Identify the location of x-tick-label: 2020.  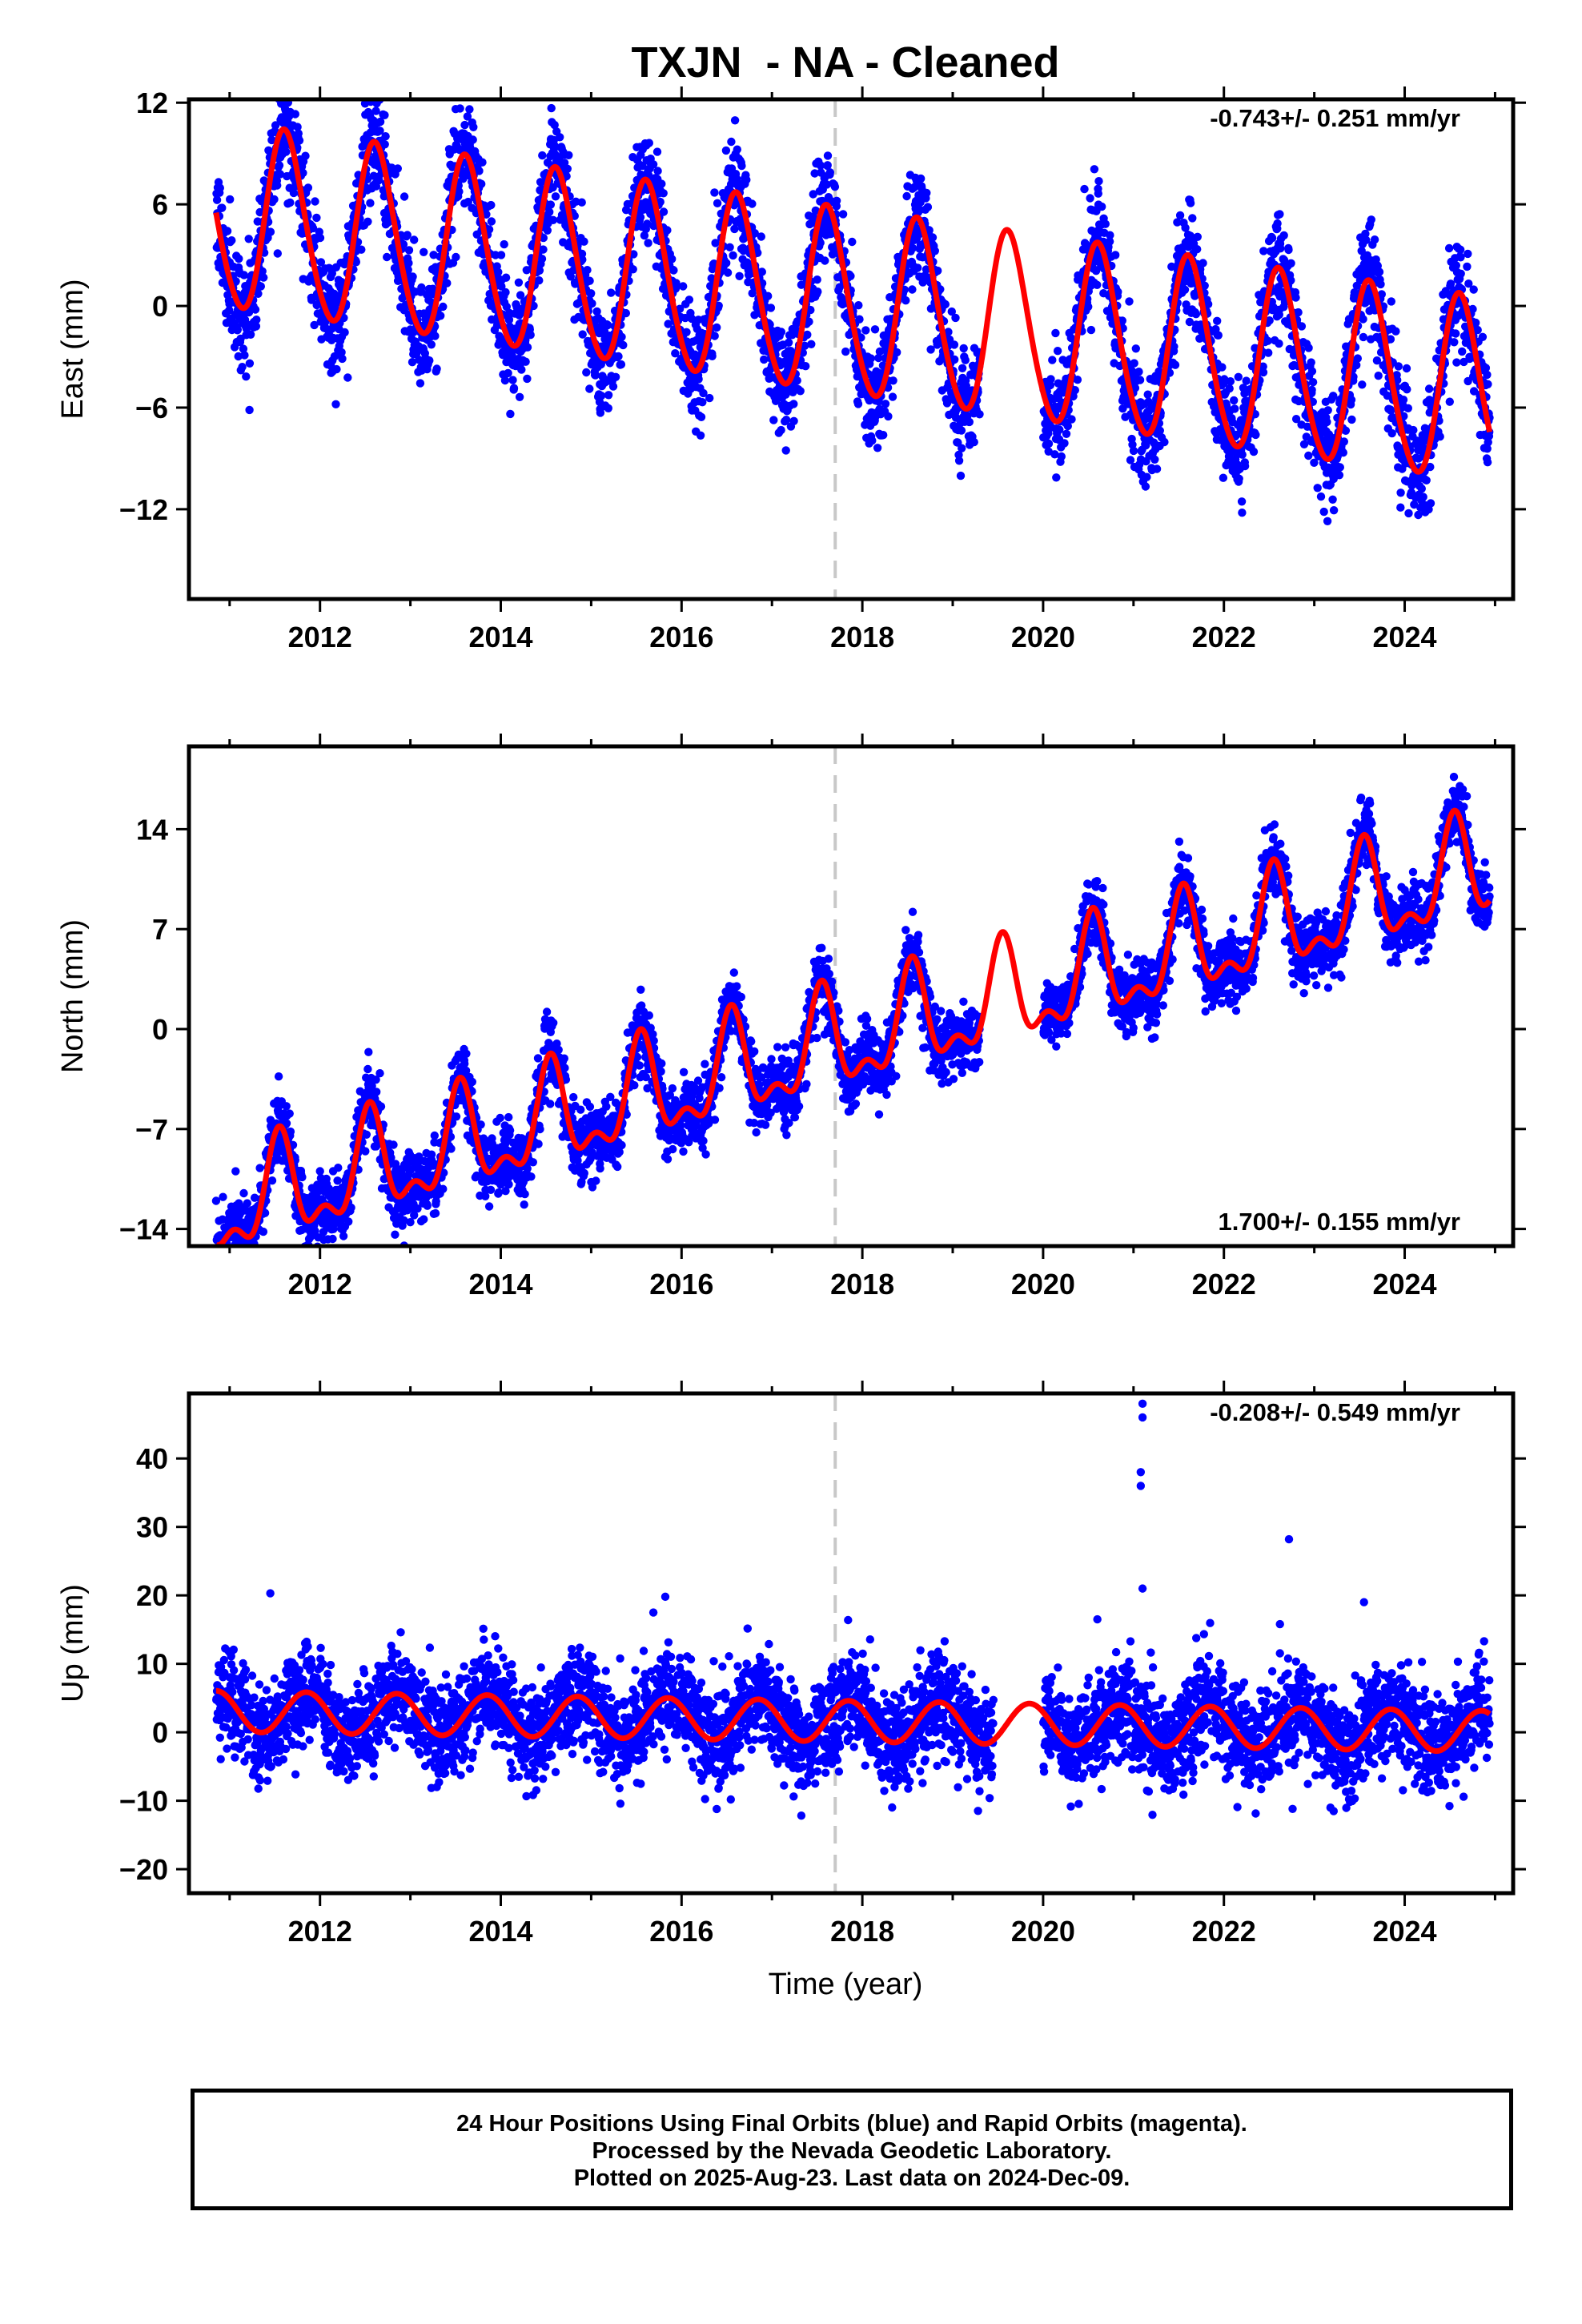
(1043, 637).